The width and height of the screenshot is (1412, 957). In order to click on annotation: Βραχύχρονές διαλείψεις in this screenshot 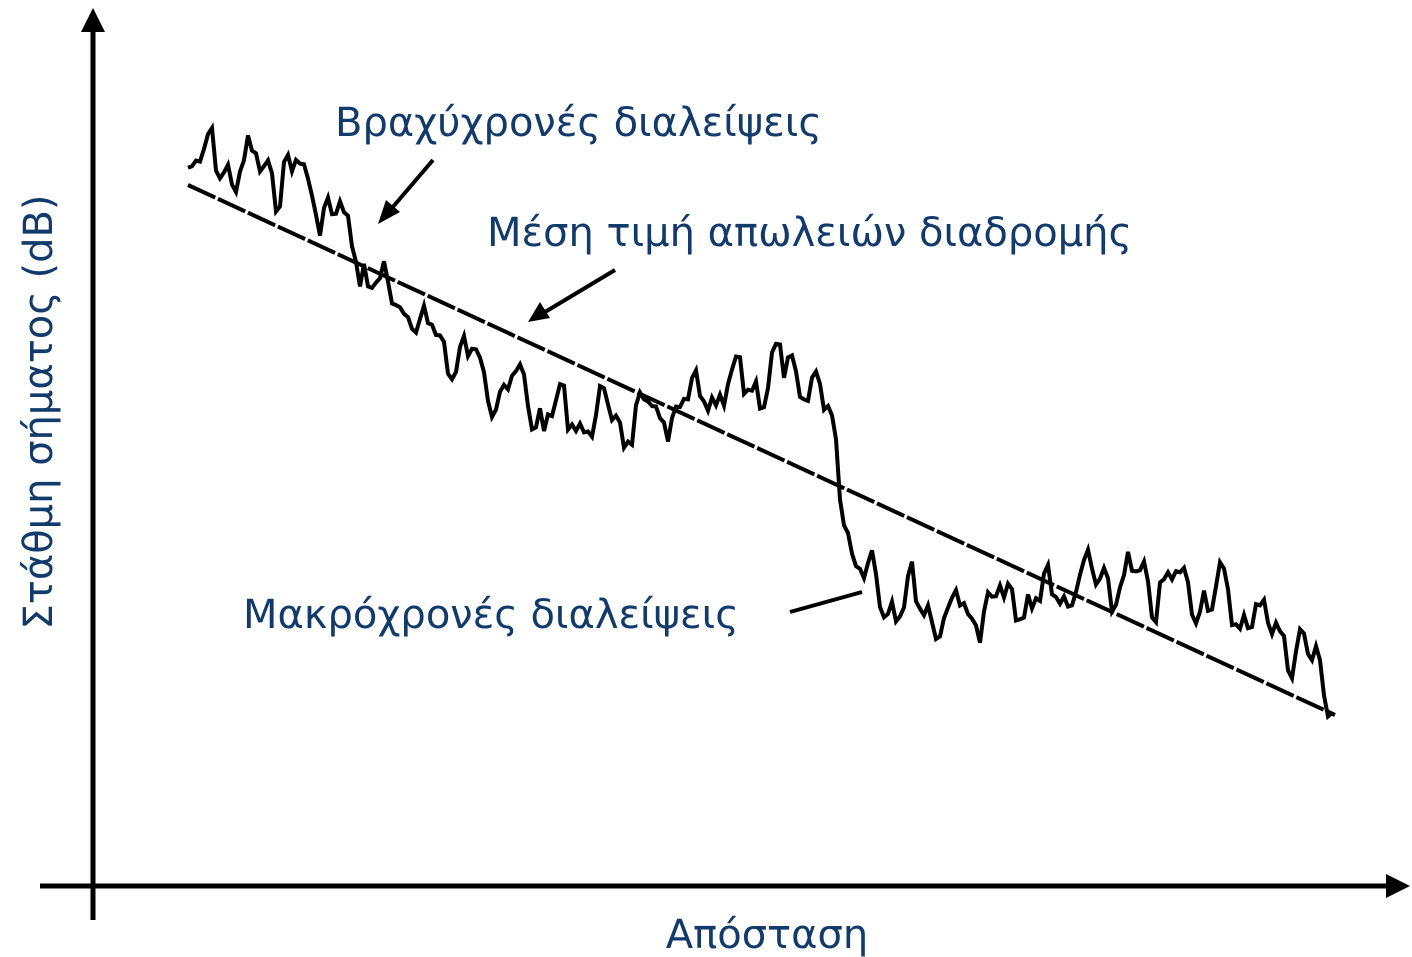, I will do `click(578, 123)`.